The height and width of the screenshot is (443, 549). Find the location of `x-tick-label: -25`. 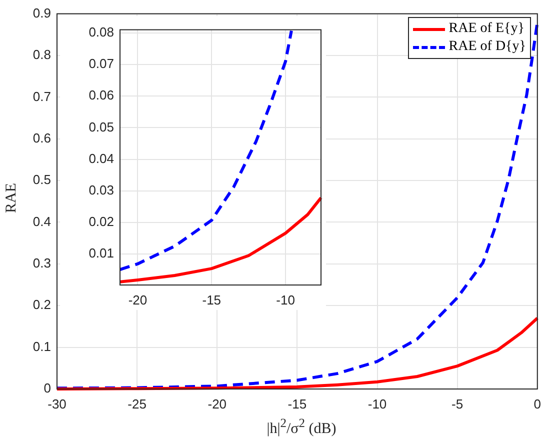

x-tick-label: -25 is located at coordinates (137, 404).